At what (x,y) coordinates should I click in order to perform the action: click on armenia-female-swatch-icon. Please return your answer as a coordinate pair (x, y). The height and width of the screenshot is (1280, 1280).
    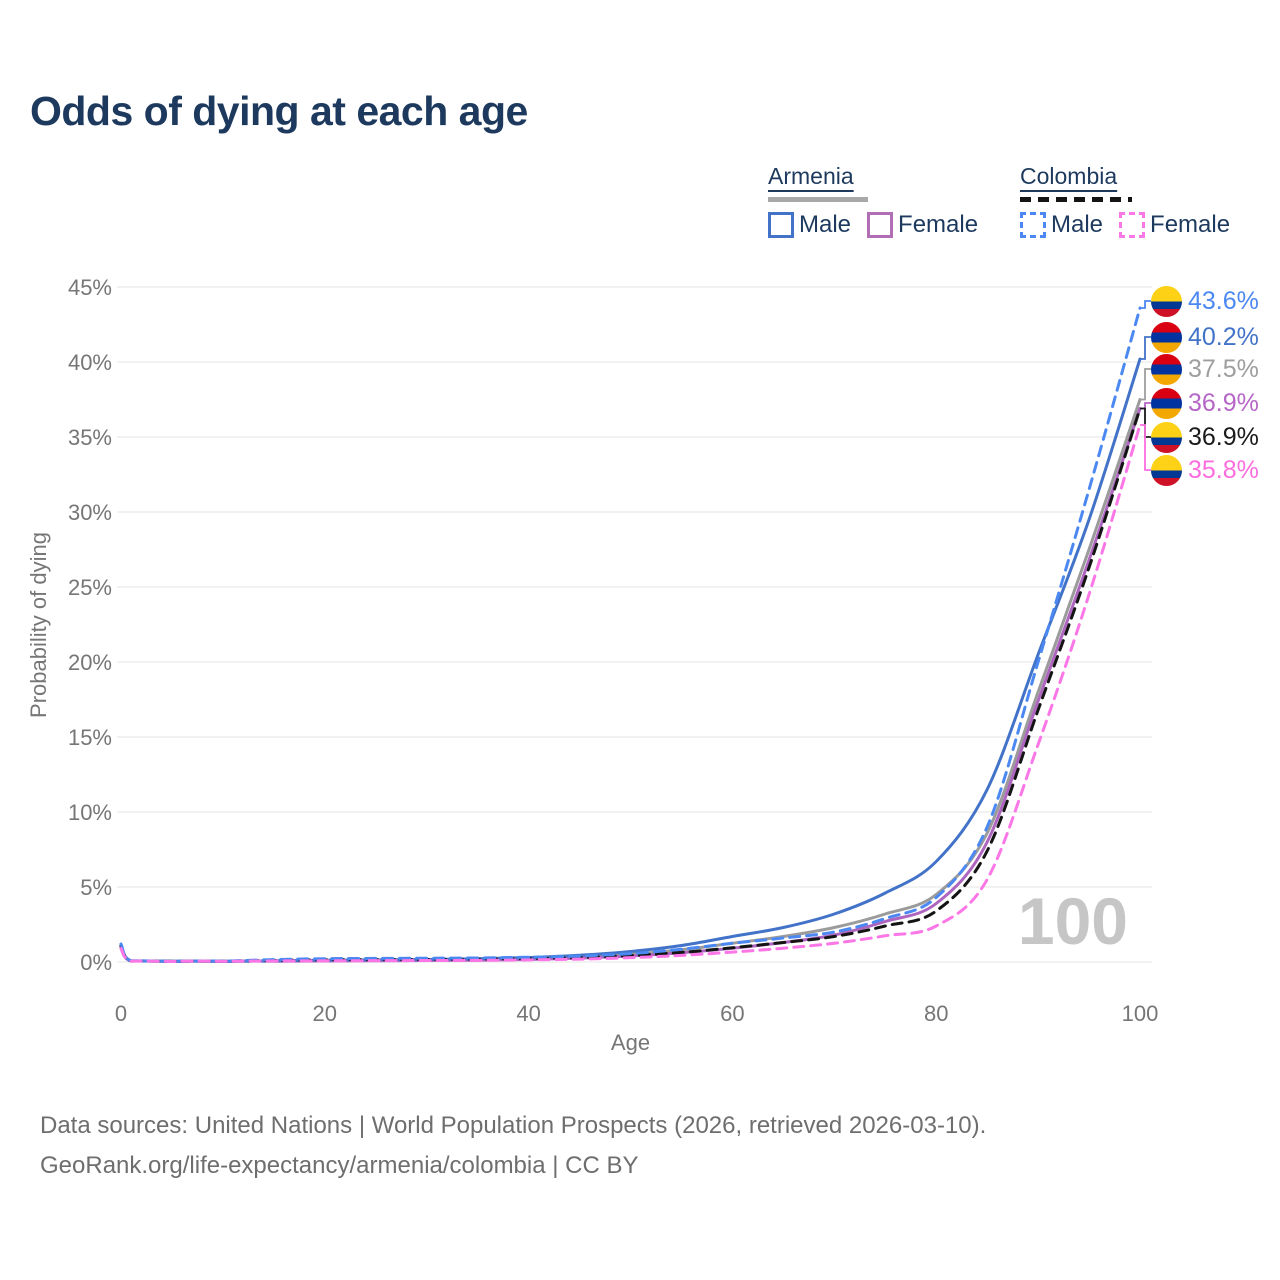
    Looking at the image, I should click on (880, 225).